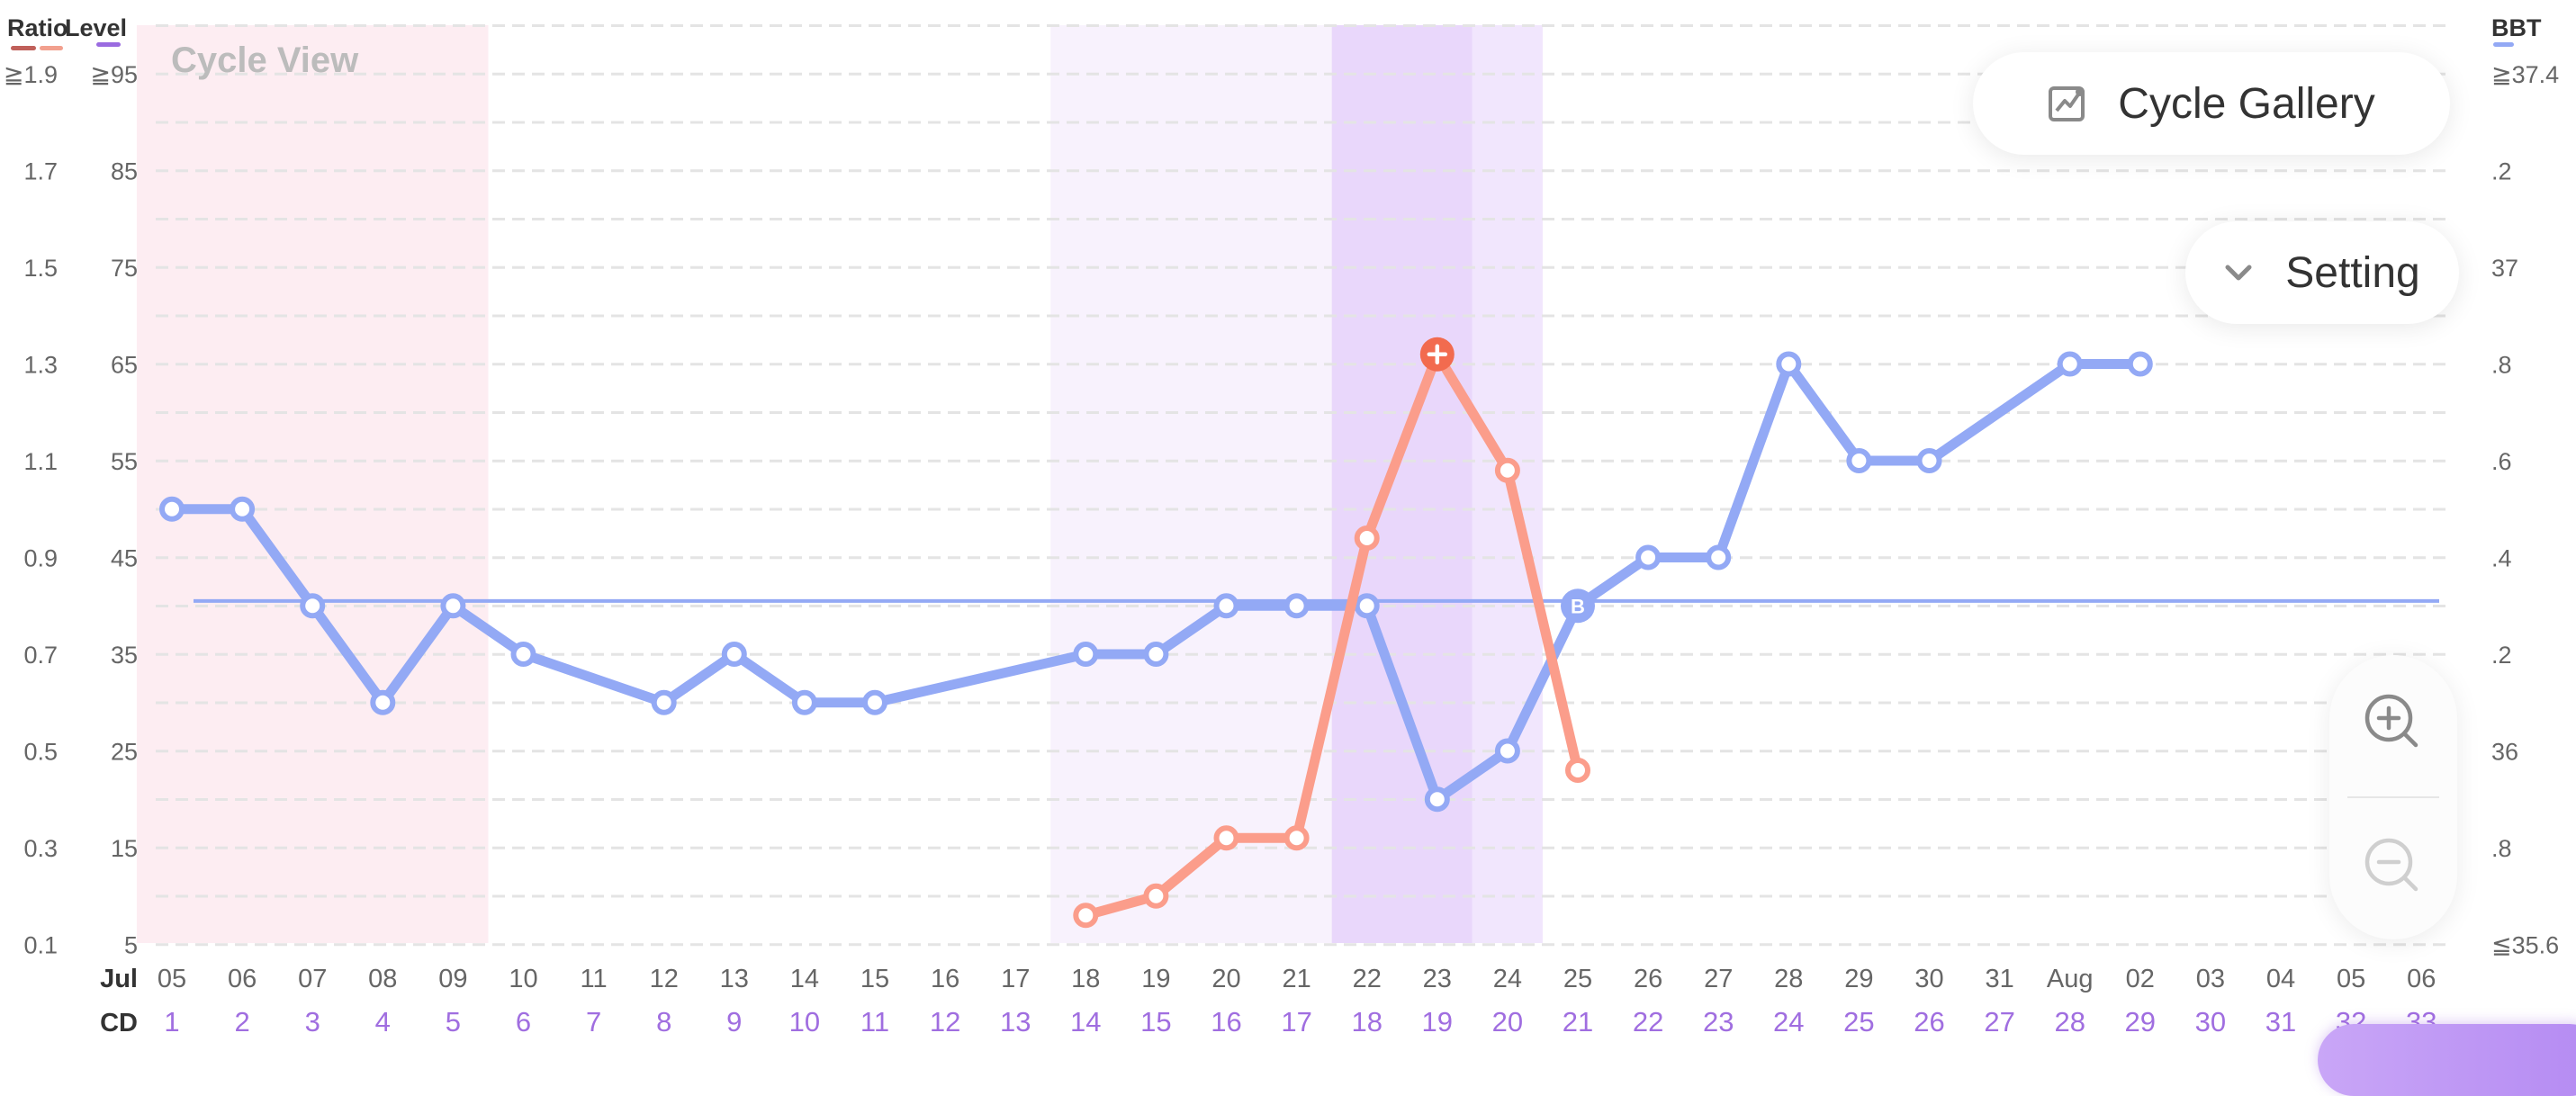 This screenshot has width=2576, height=1096. What do you see at coordinates (1367, 979) in the screenshot?
I see `date-tick-label: 22` at bounding box center [1367, 979].